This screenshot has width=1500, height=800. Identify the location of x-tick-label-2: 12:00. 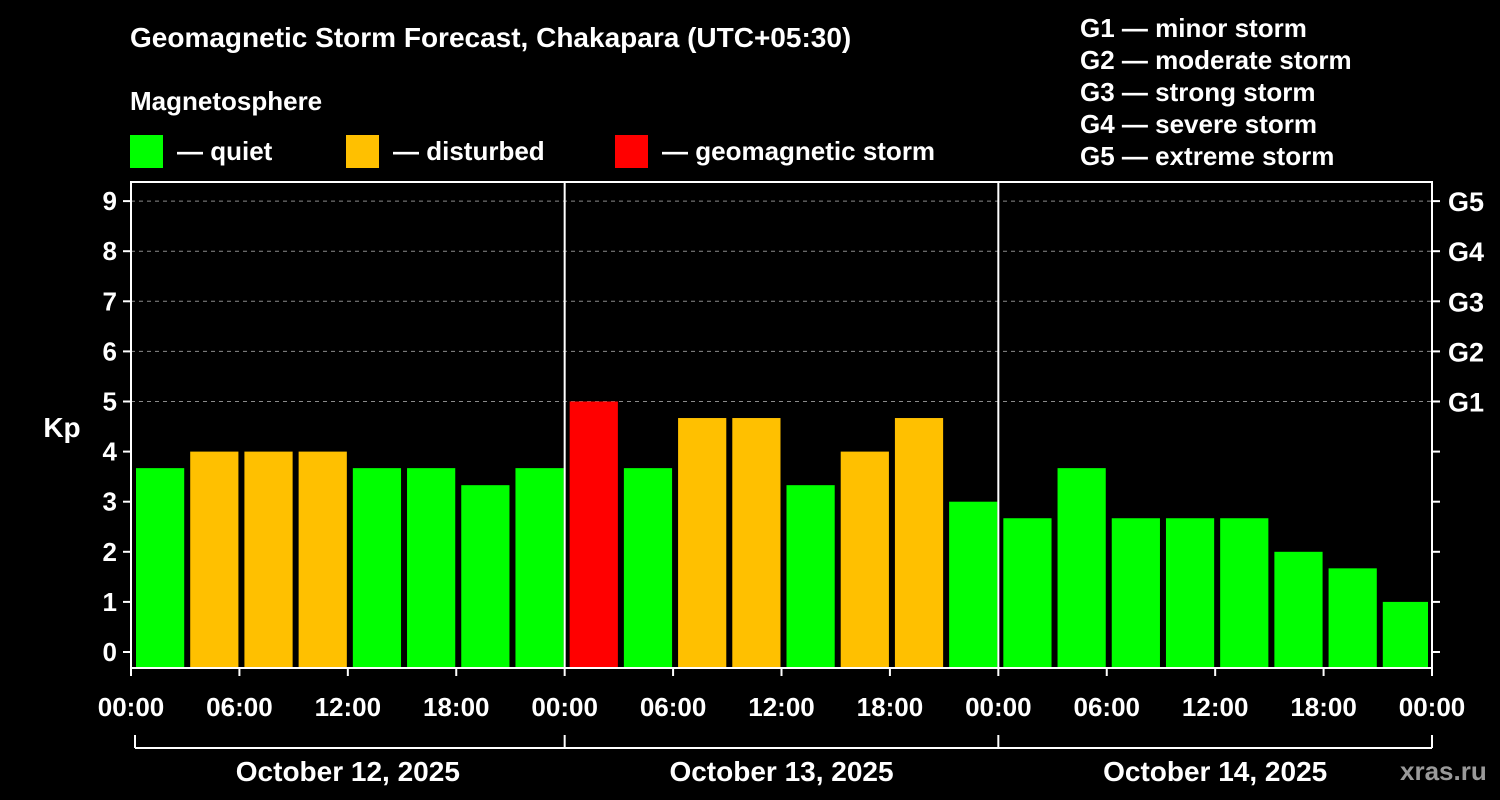
(348, 707).